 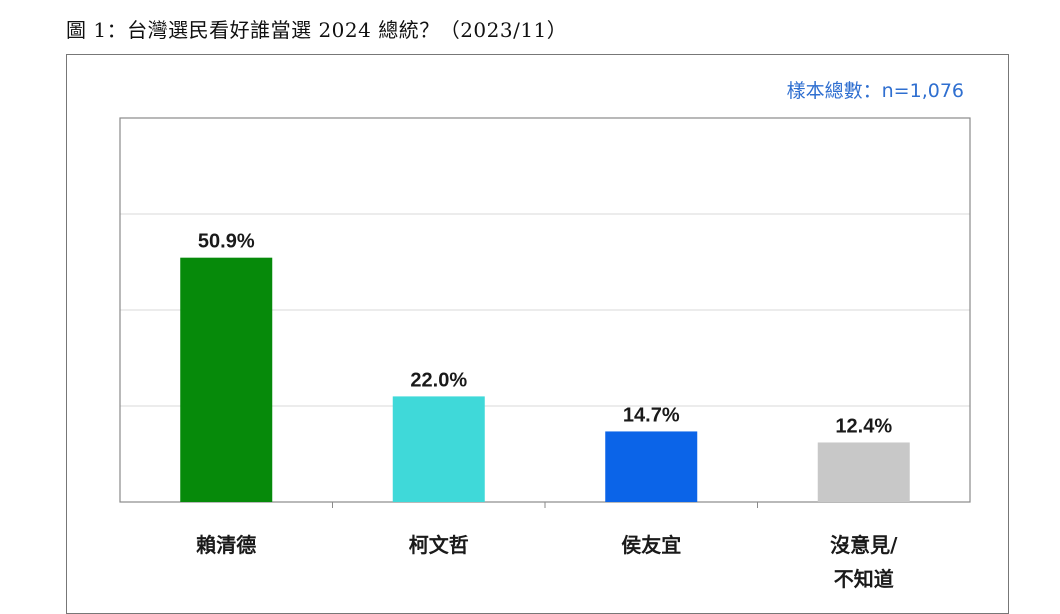 I want to click on category-label: 侯友宜, so click(x=651, y=545).